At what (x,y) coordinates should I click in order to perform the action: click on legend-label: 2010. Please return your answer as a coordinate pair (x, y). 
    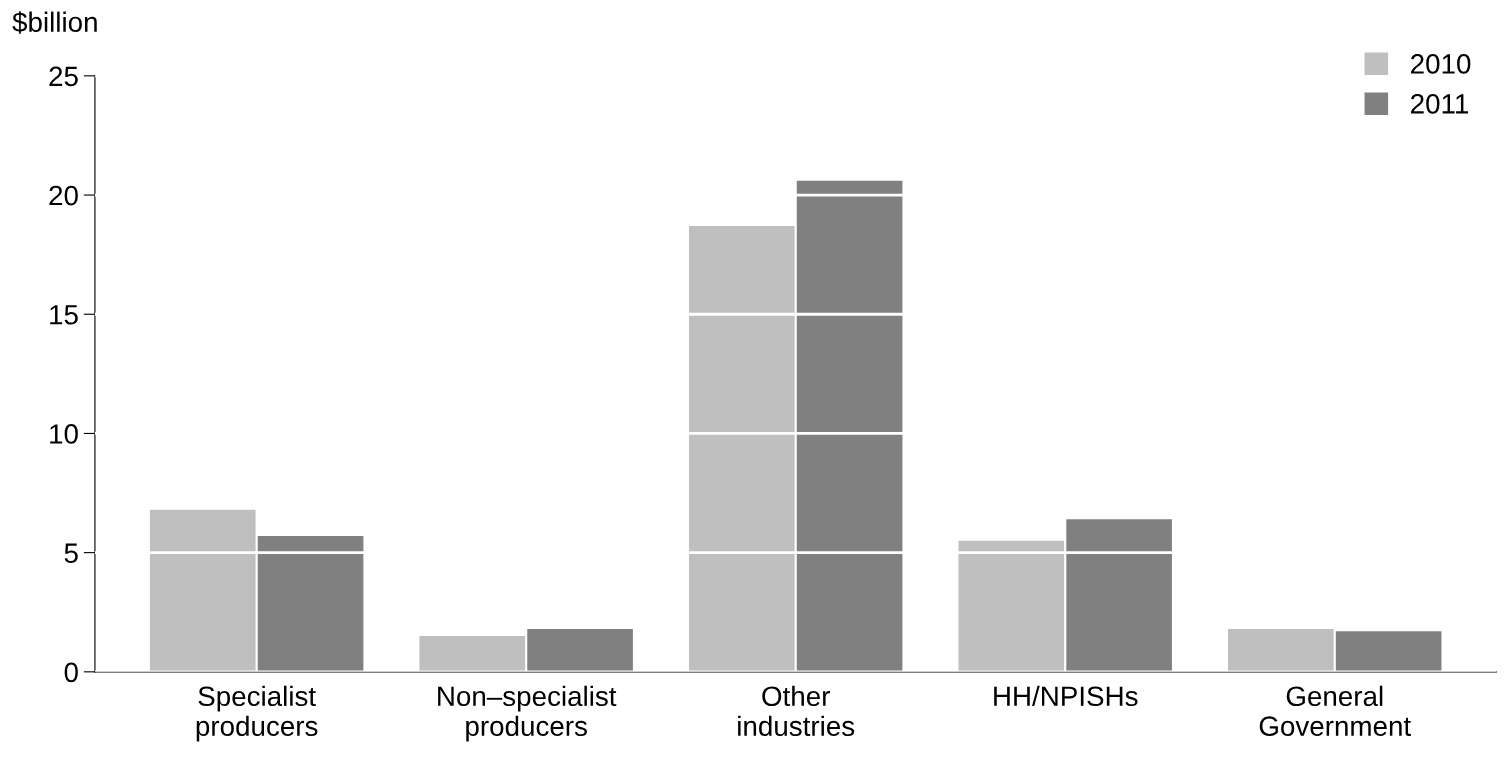
    Looking at the image, I should click on (1441, 64).